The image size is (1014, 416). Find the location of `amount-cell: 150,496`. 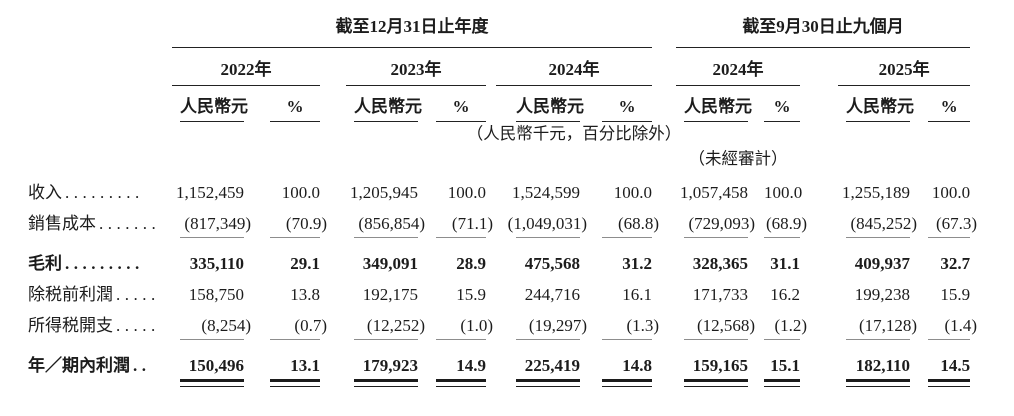

amount-cell: 150,496 is located at coordinates (216, 365).